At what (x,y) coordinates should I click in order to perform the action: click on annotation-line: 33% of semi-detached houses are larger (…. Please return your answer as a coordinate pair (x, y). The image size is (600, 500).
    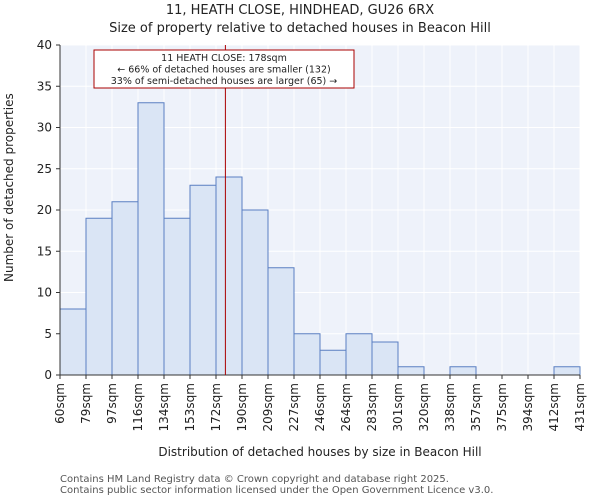
    Looking at the image, I should click on (224, 81).